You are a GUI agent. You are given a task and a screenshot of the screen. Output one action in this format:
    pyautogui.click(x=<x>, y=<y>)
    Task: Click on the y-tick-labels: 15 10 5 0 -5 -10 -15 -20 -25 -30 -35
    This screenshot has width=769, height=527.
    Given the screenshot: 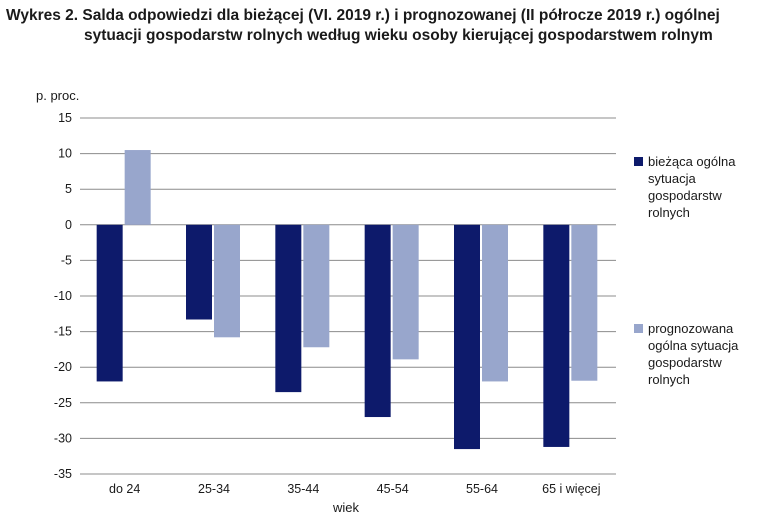 What is the action you would take?
    pyautogui.click(x=63, y=296)
    